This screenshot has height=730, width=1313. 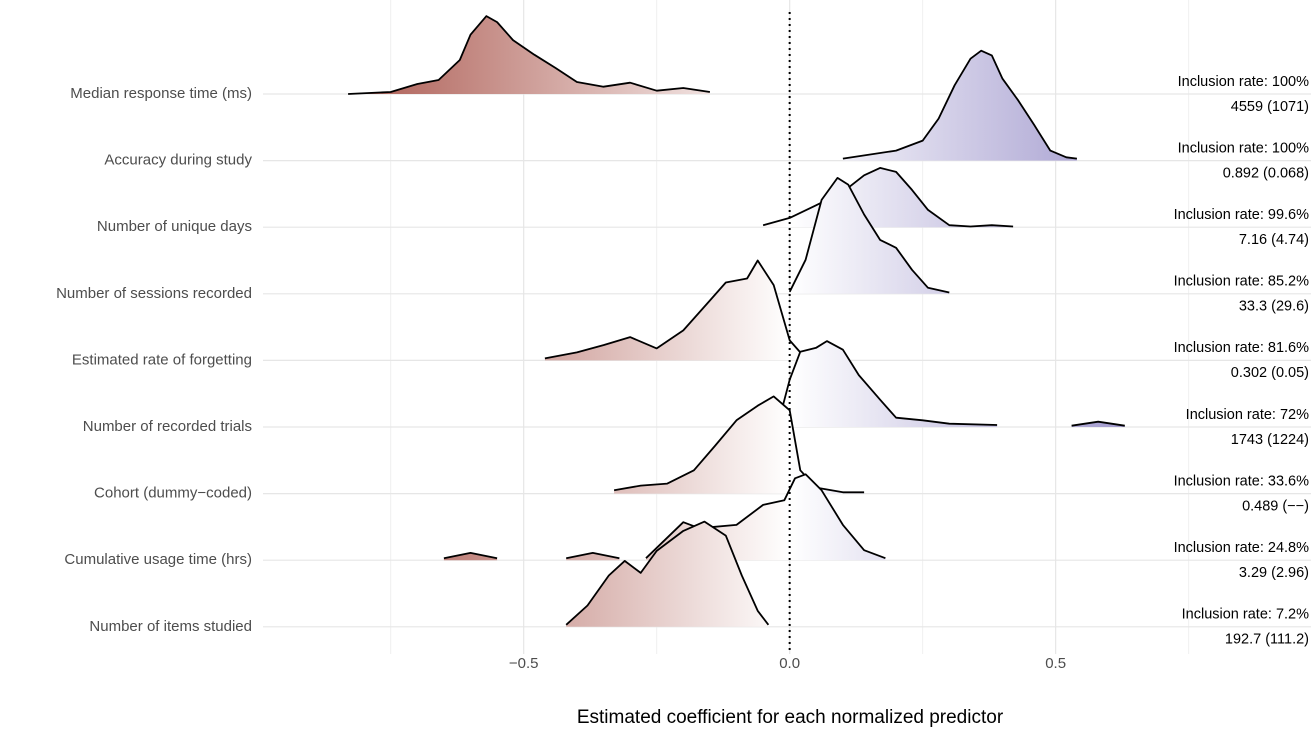 I want to click on summary-stat: 3.29 (2.96), so click(x=1274, y=573).